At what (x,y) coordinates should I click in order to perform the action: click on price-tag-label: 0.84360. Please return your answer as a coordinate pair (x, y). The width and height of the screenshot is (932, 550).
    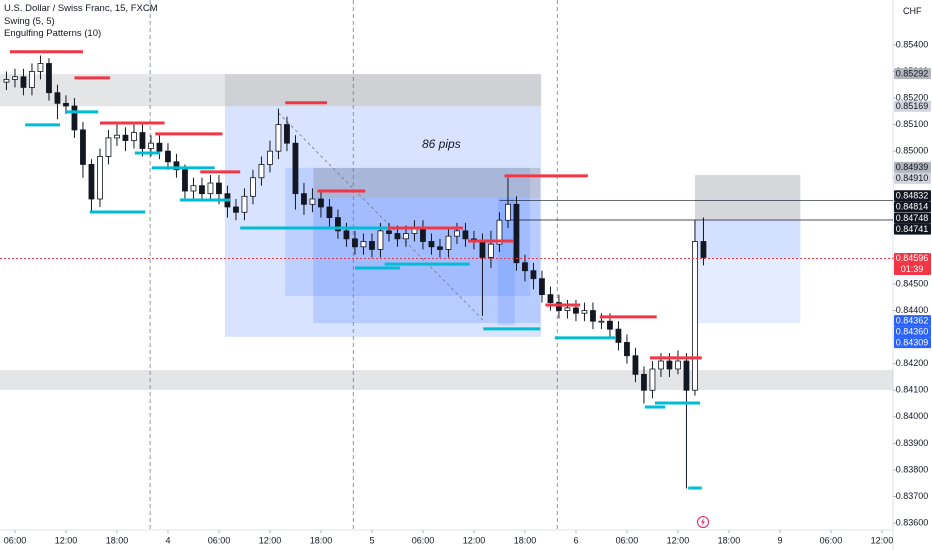
    Looking at the image, I should click on (912, 331).